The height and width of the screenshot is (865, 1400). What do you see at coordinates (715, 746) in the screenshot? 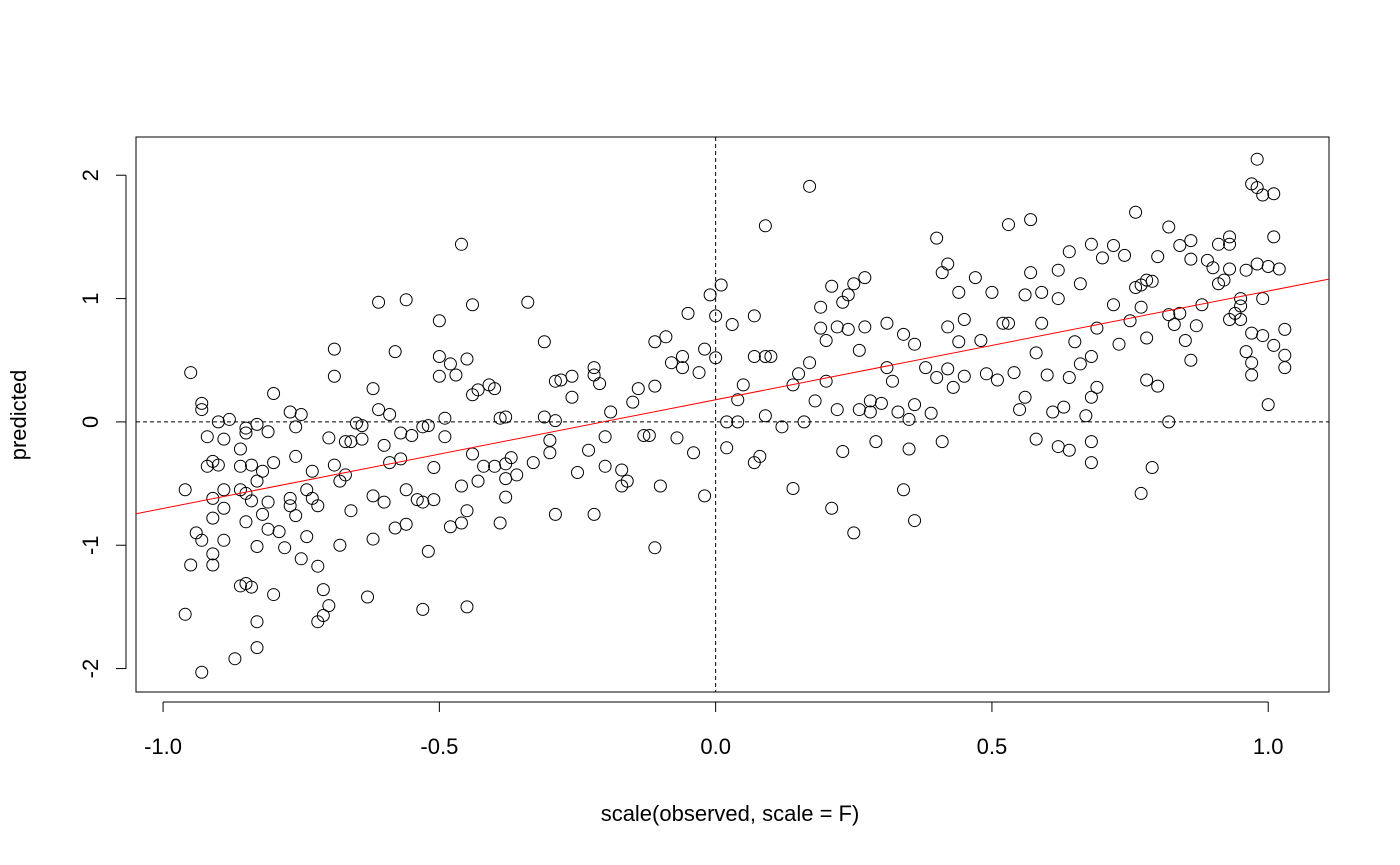
I see `x-tick-label: 0.0` at bounding box center [715, 746].